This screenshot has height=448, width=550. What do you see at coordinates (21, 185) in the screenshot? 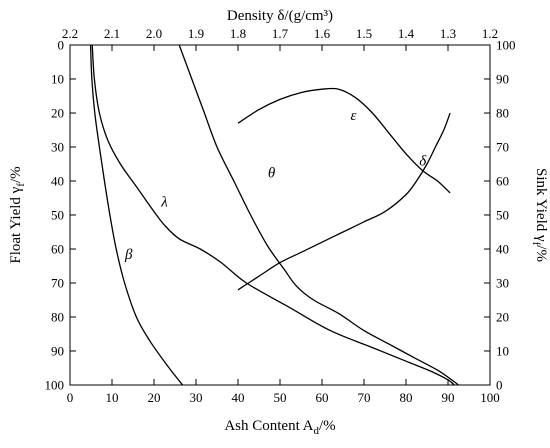
I see `left-axis-title-sub: f` at bounding box center [21, 185].